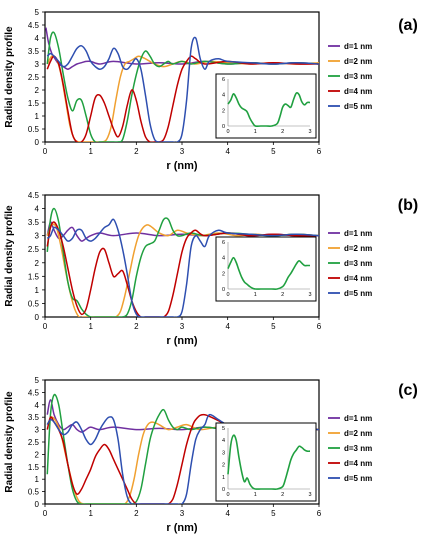  Describe the element at coordinates (223, 429) in the screenshot. I see `inset-y-tick-label: 5` at that location.